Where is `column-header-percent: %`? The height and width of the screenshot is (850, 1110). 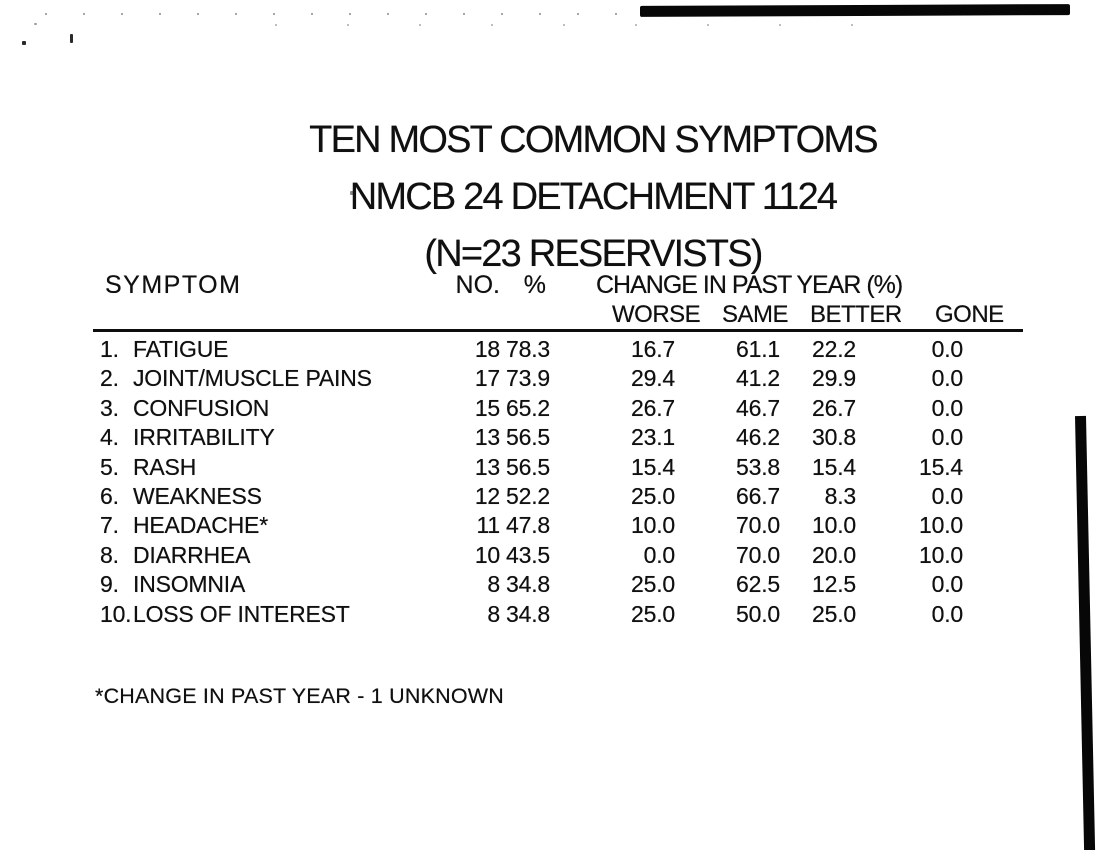 column-header-percent: % is located at coordinates (534, 285).